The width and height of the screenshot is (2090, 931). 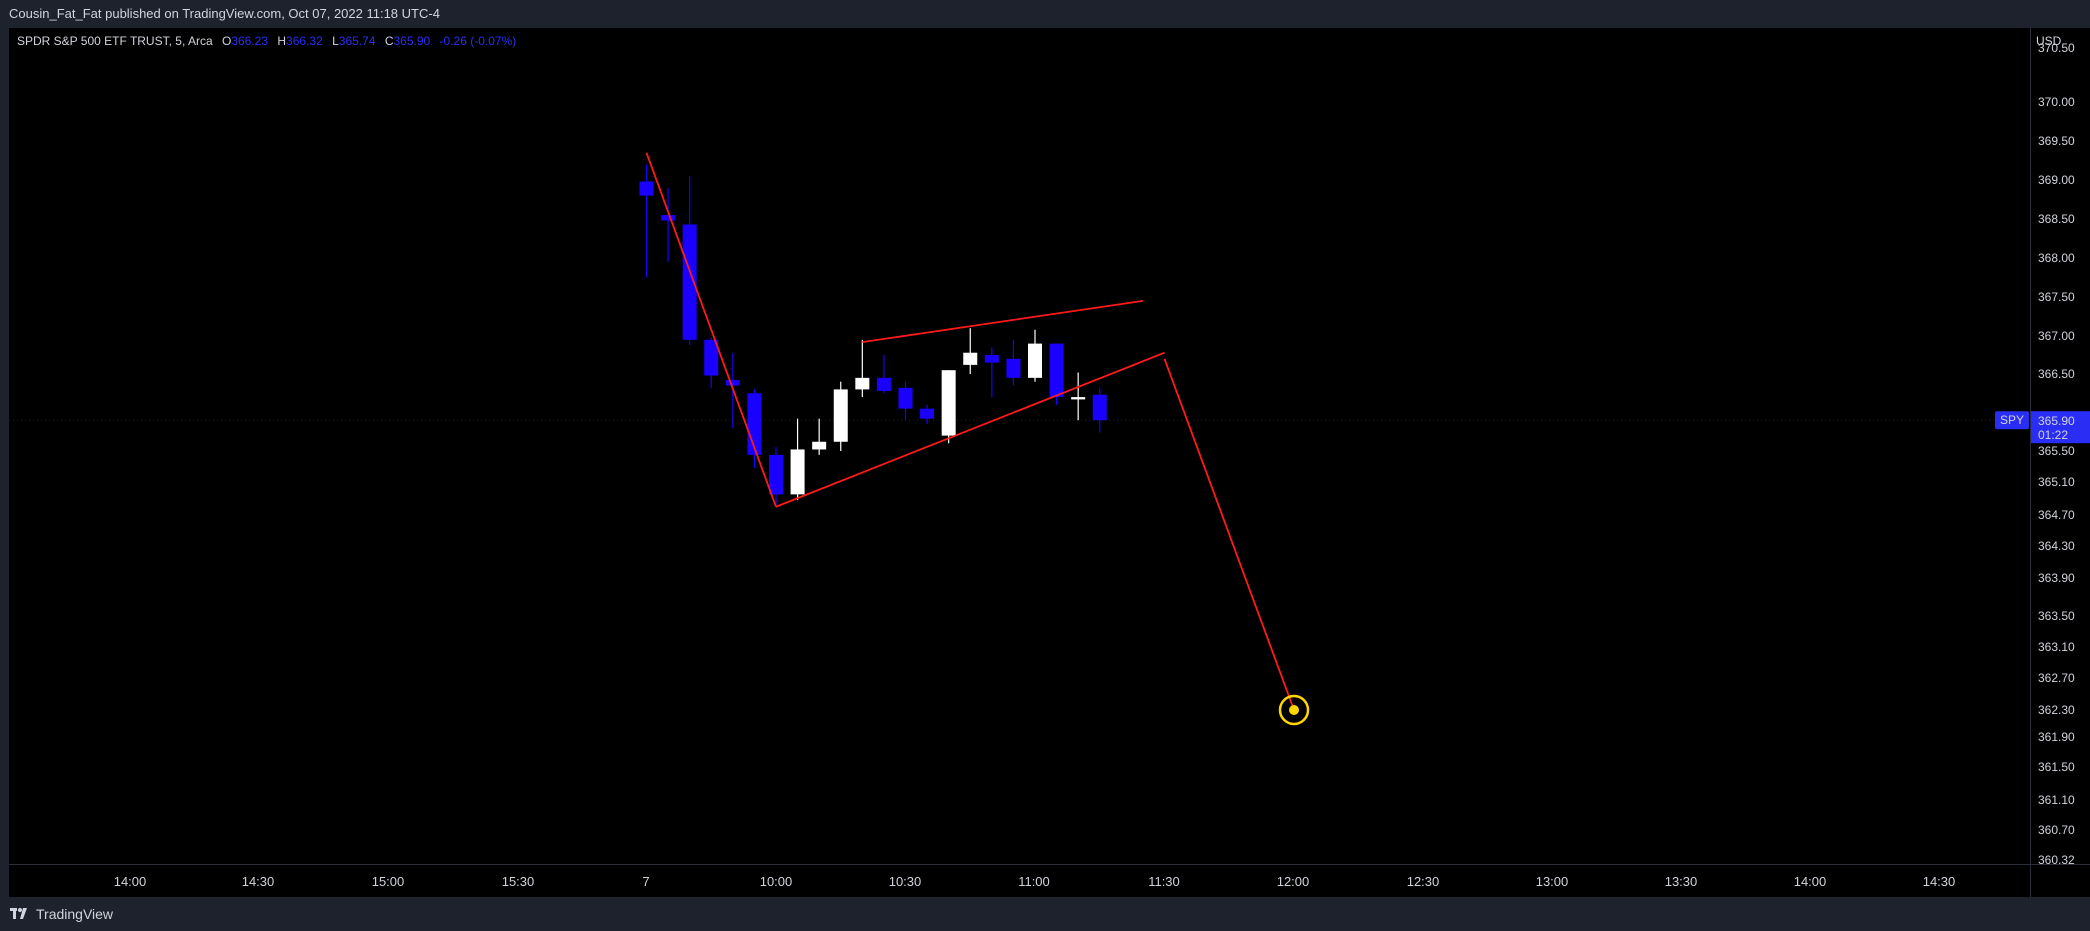 What do you see at coordinates (1552, 881) in the screenshot?
I see `time-tick-label: 13:00` at bounding box center [1552, 881].